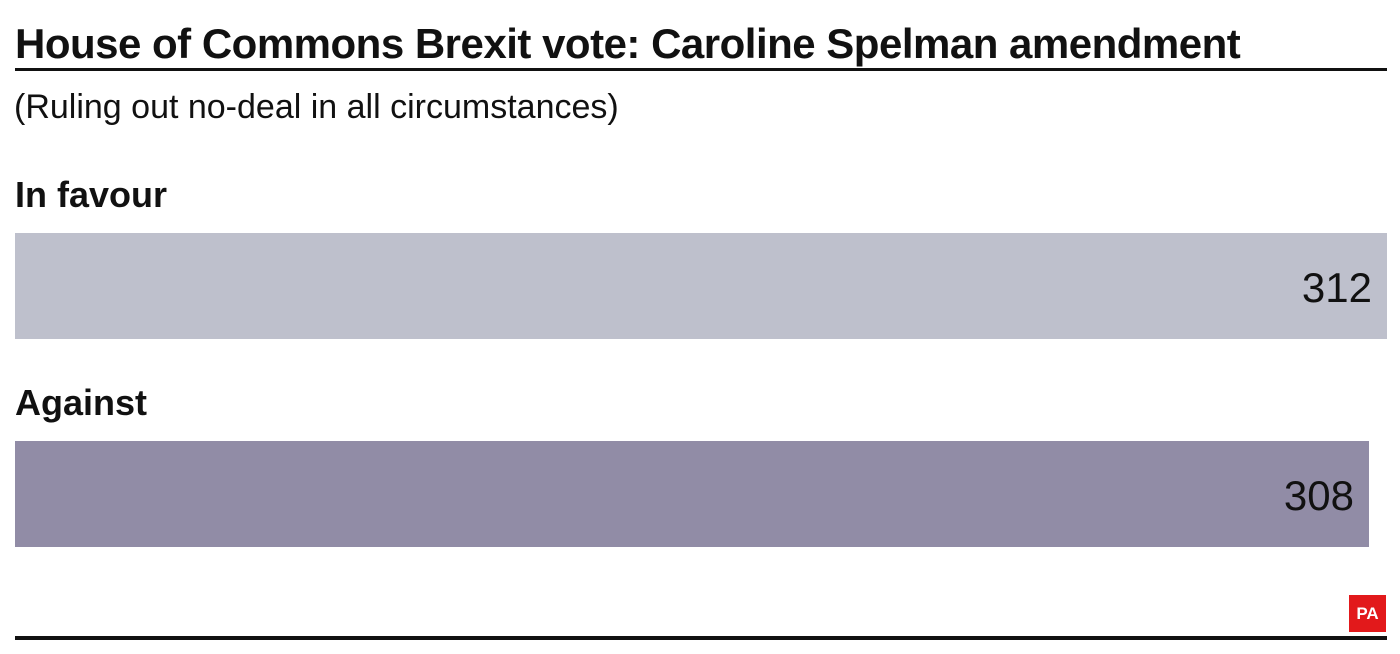 This screenshot has height=654, width=1400. I want to click on bottom-rule, so click(701, 638).